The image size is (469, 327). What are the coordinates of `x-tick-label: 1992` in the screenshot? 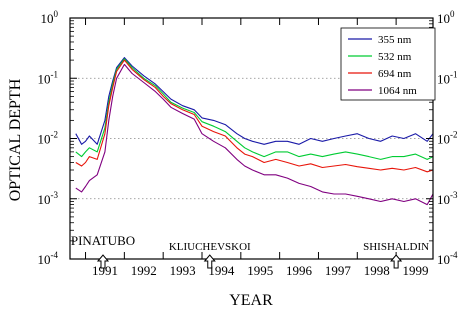 It's located at (144, 270).